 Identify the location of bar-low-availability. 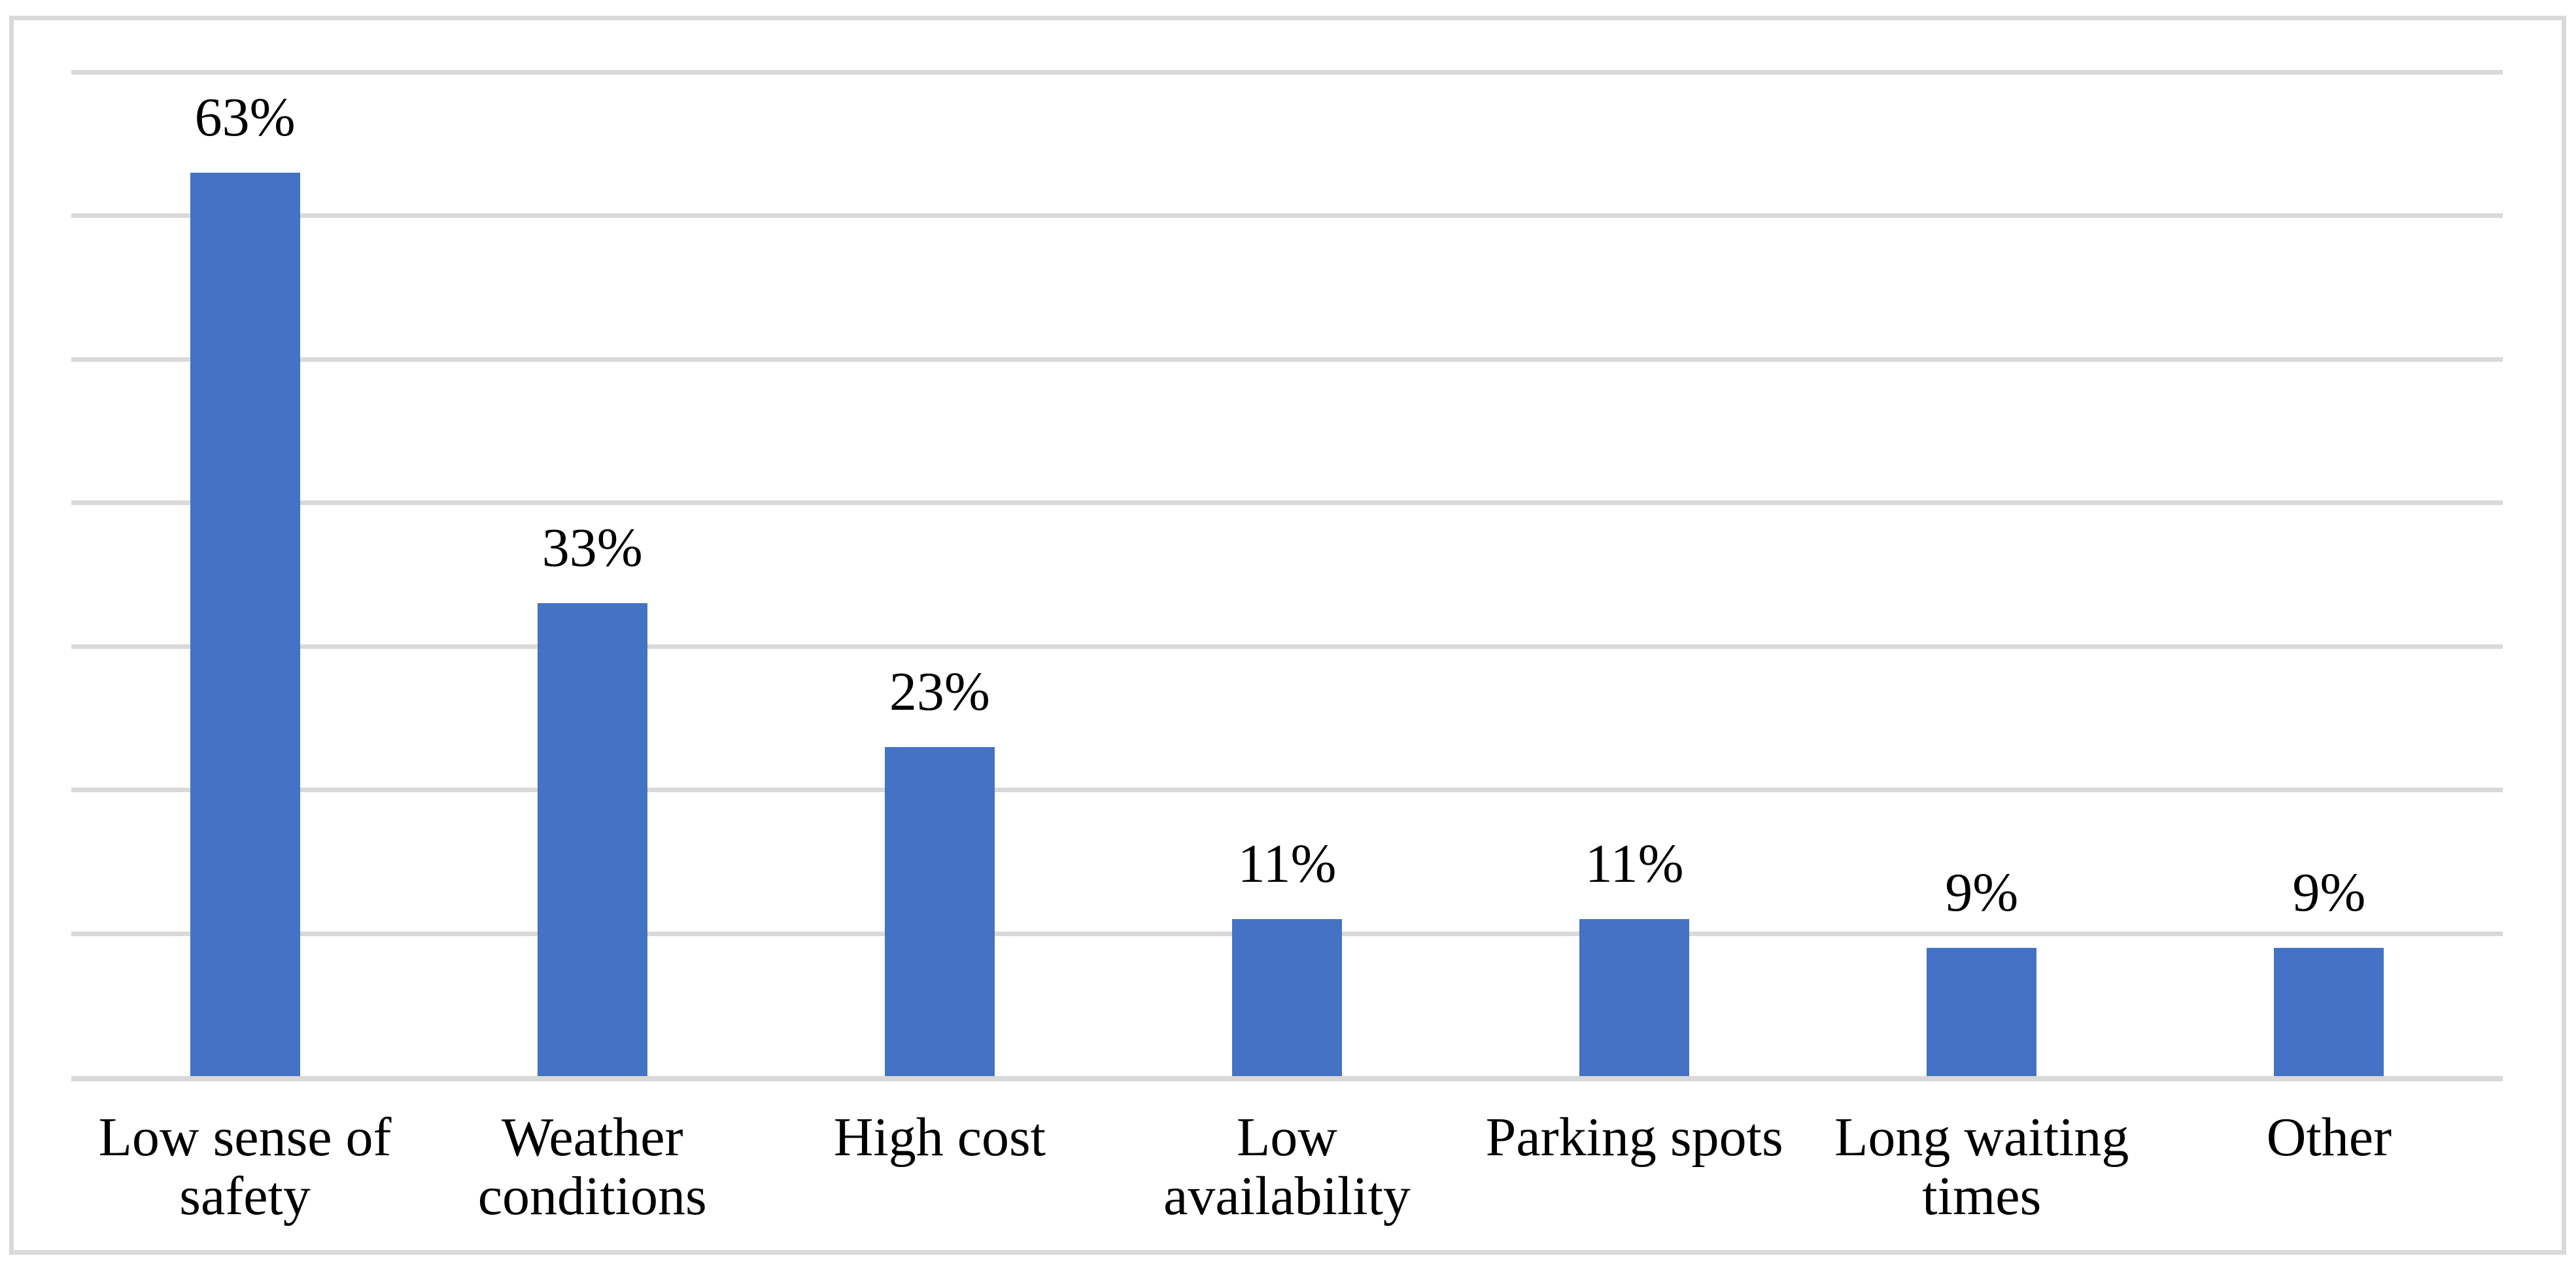
(1287, 999).